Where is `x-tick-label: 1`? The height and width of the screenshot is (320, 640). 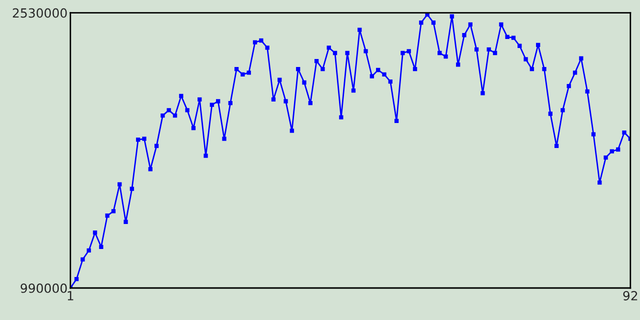
x-tick-label: 1 is located at coordinates (71, 295).